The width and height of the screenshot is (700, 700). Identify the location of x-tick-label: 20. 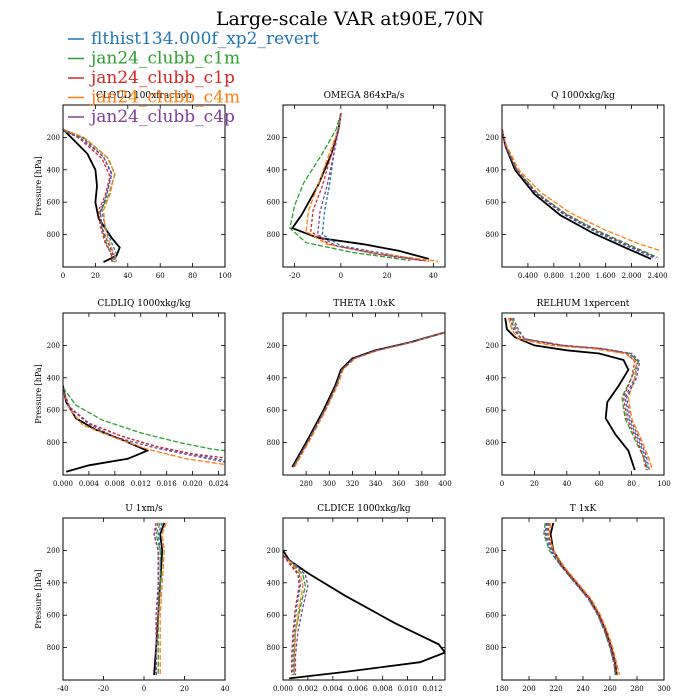
(95, 276).